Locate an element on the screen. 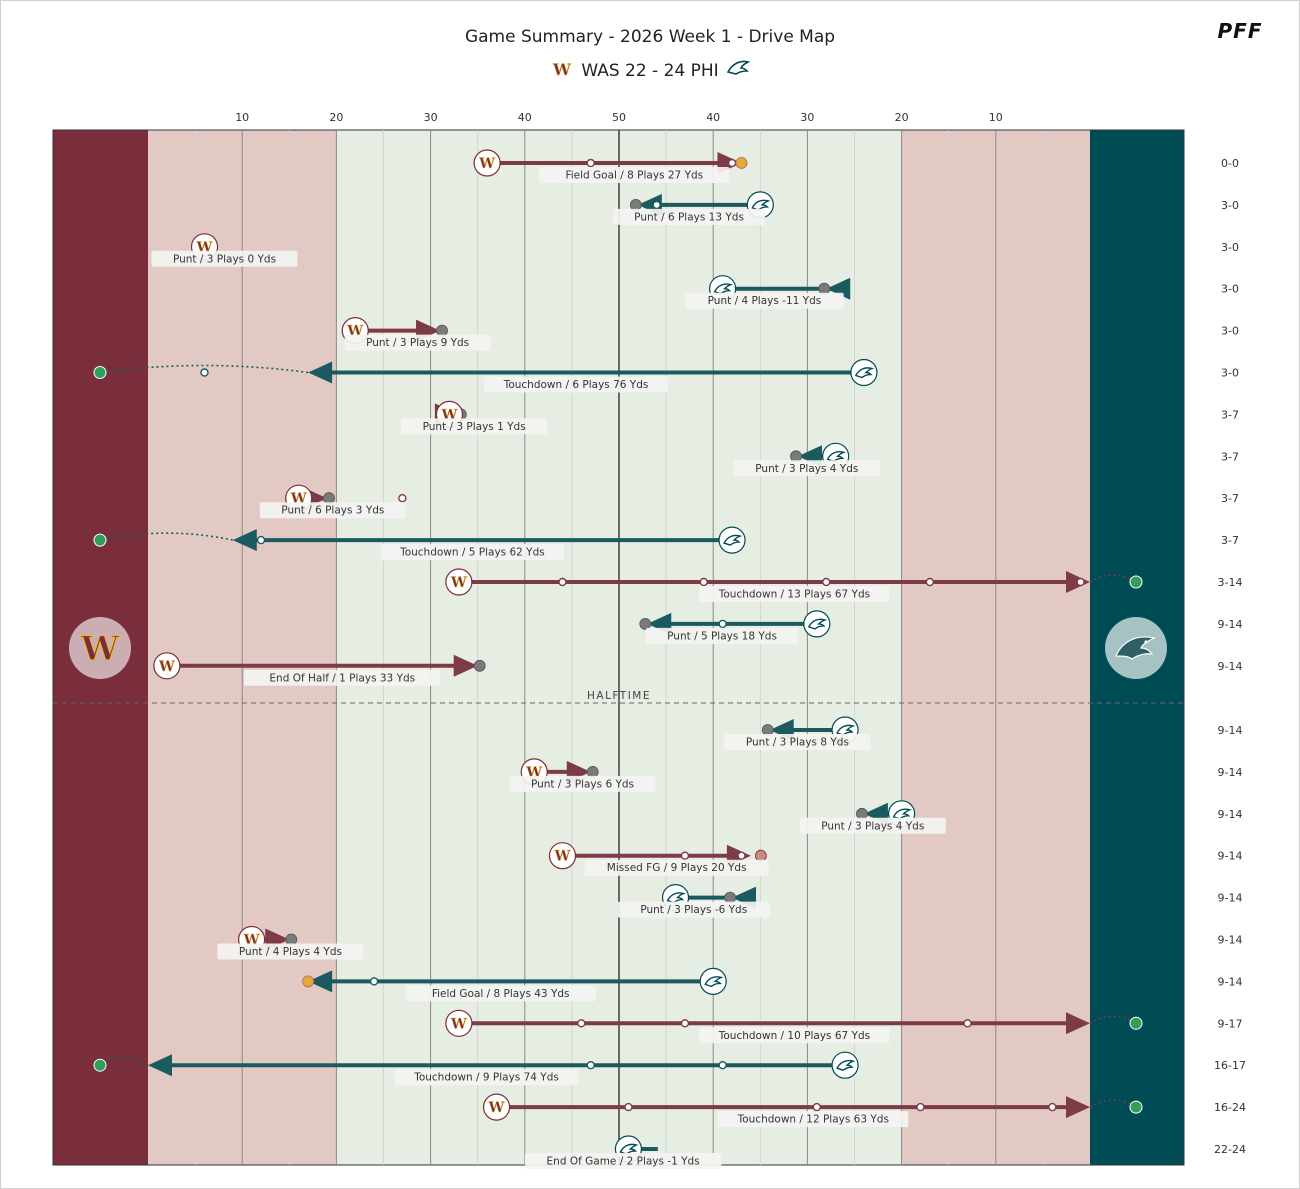  was-header-logo-icon: W is located at coordinates (562, 70).